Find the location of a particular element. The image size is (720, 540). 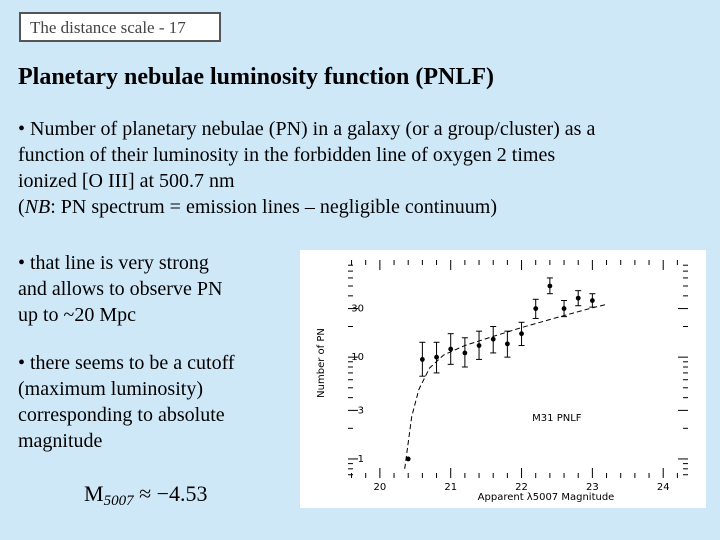

x-tick-label: 21 is located at coordinates (450, 487).